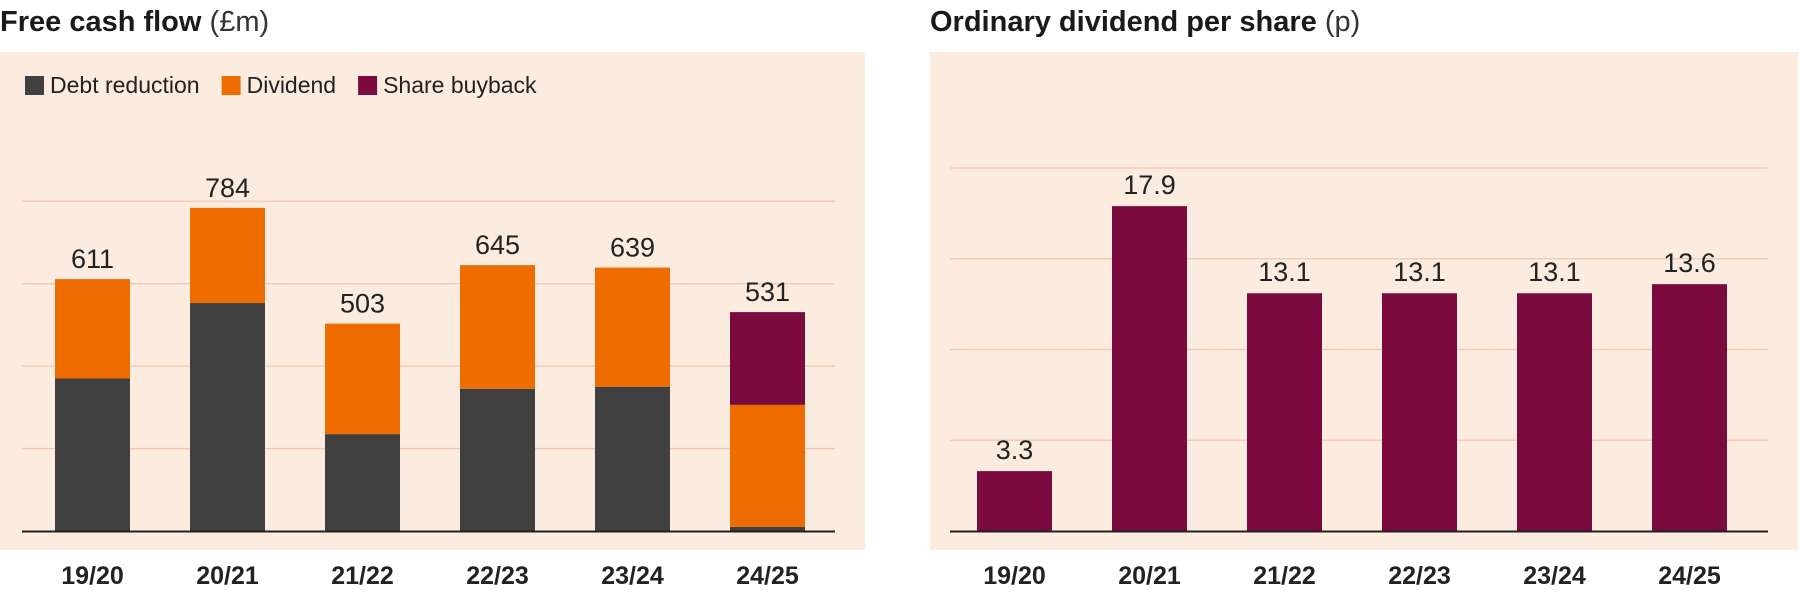  I want to click on chart-title: Ordinary dividend per share, so click(1123, 22).